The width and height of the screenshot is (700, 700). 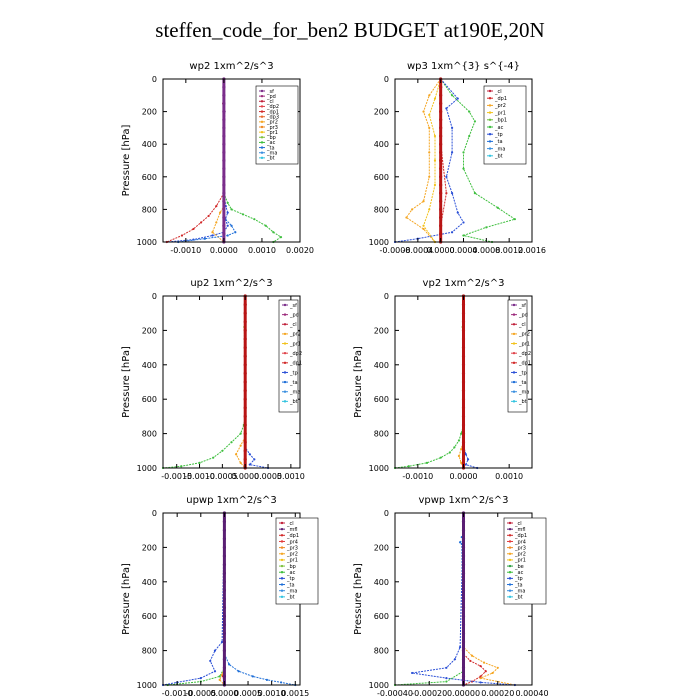 What do you see at coordinates (381, 651) in the screenshot?
I see `y-tick-label: 800` at bounding box center [381, 651].